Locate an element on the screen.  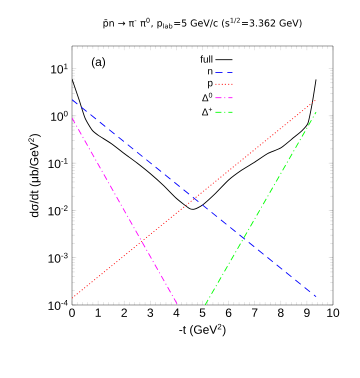
x-tick-label: 1 is located at coordinates (98, 312).